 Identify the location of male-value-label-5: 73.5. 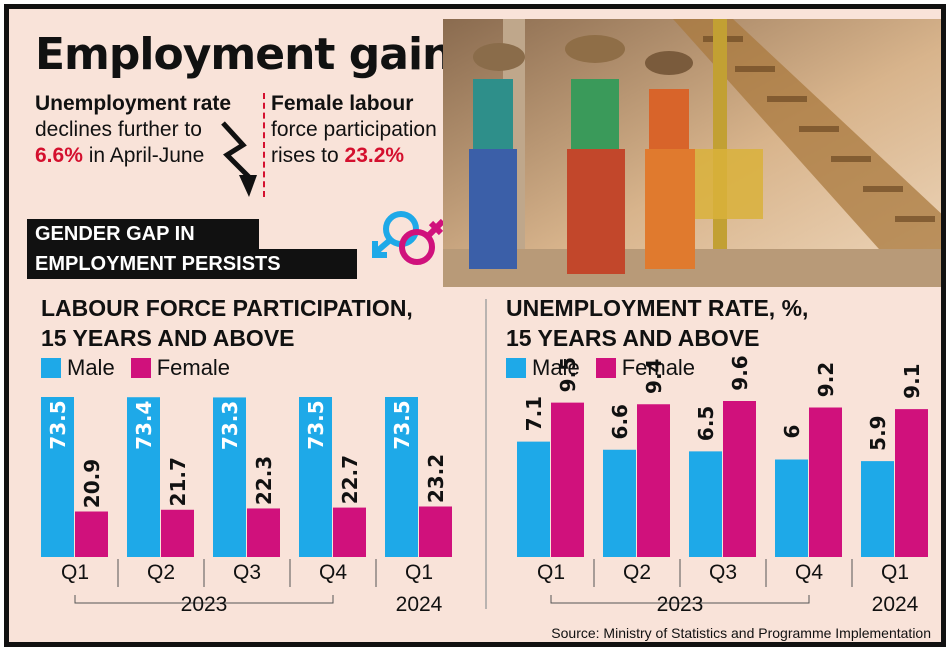
(402, 424).